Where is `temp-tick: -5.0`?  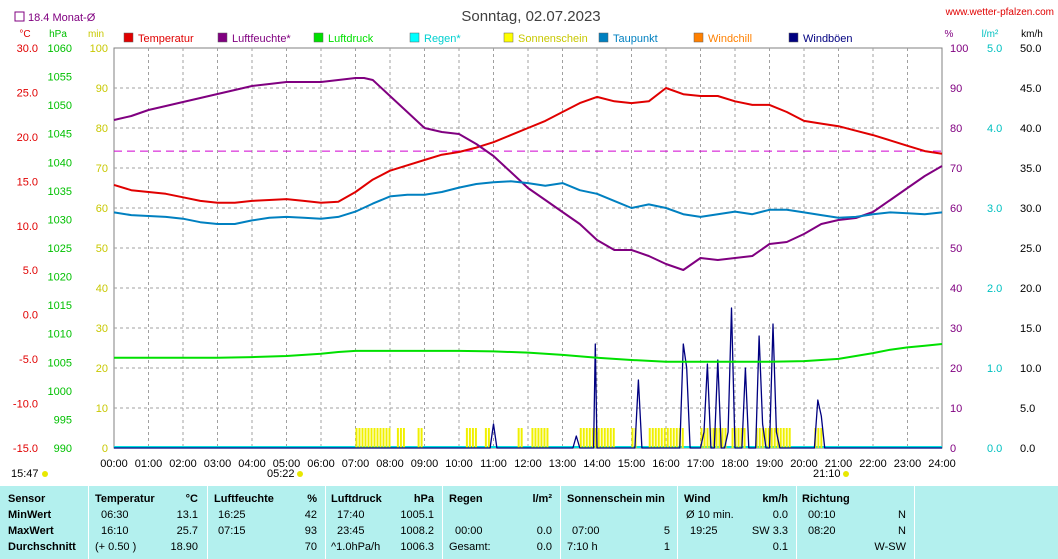
temp-tick: -5.0 is located at coordinates (28, 360).